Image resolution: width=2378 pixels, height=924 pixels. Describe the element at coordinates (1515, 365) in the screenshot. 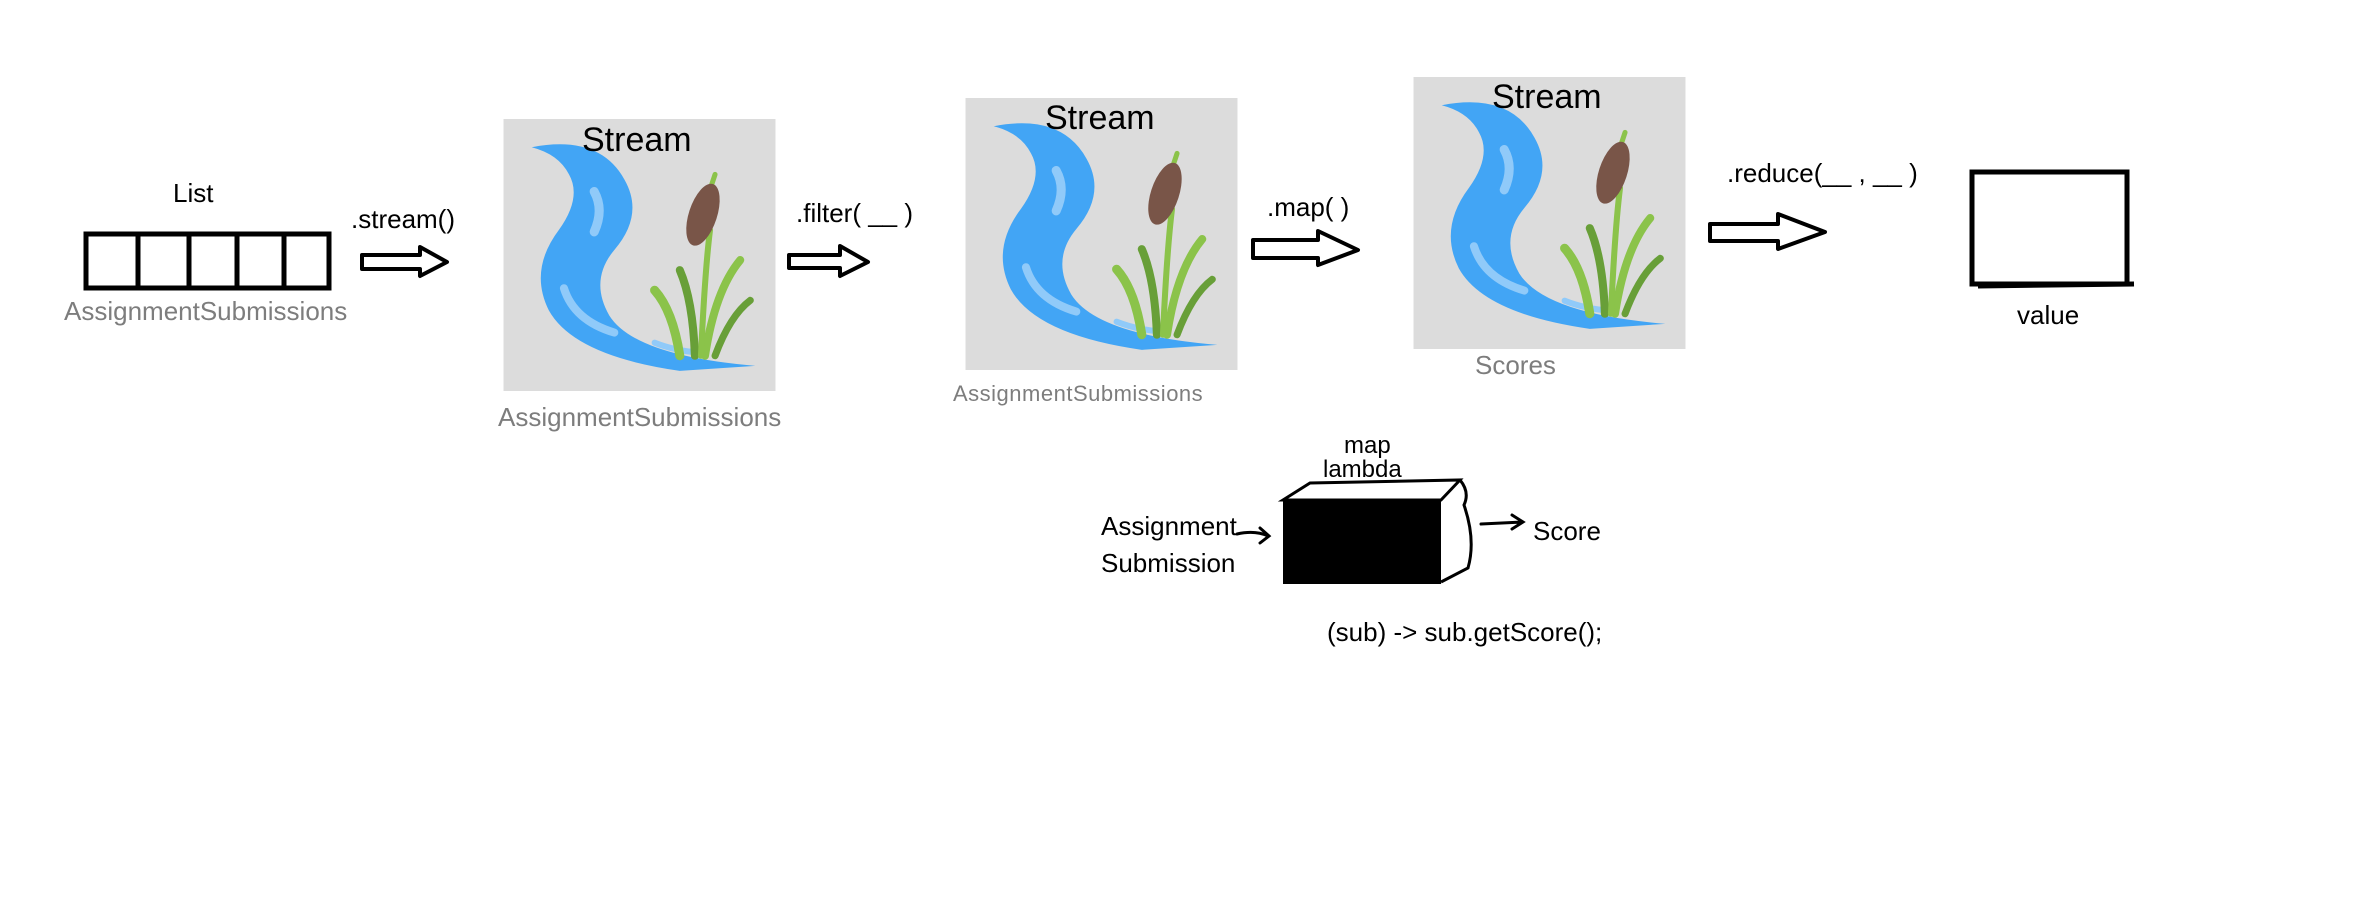

I see `stream-panel-3-caption: Scores` at that location.